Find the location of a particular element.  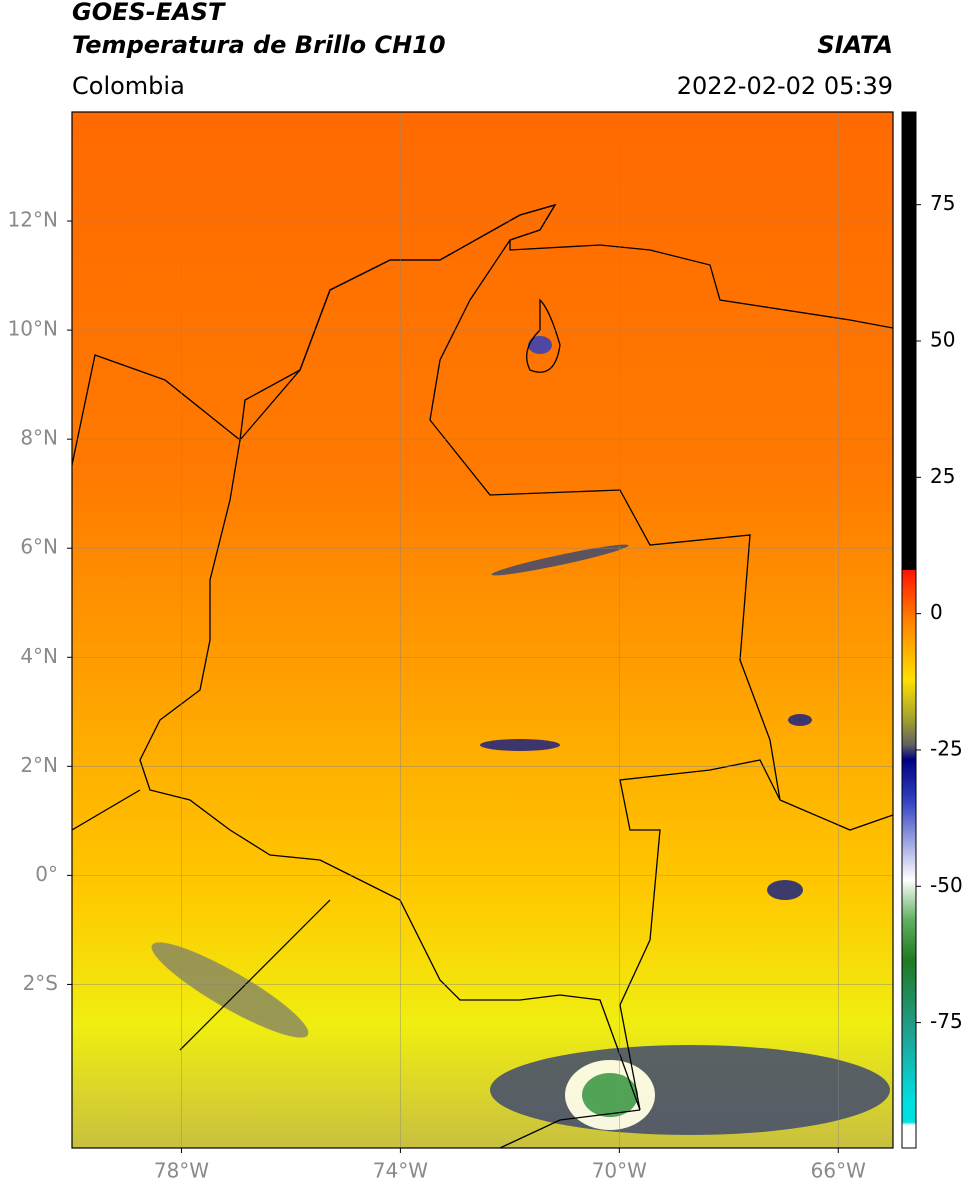

datetime: 2022-02-02 05:39 is located at coordinates (785, 86).